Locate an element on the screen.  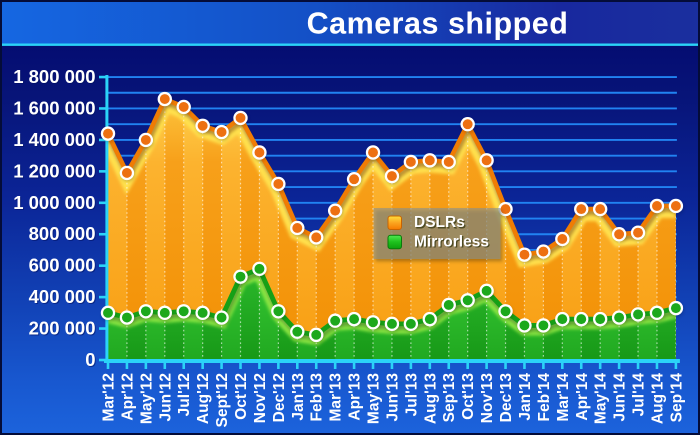
x-tick-label: Apr'14 is located at coordinates (582, 397).